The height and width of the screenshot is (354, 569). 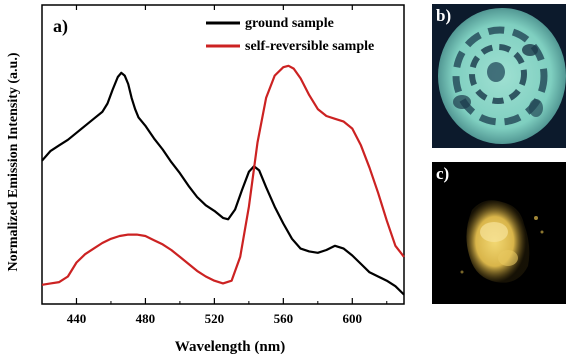 I want to click on x-tick-label: 560, so click(x=284, y=318).